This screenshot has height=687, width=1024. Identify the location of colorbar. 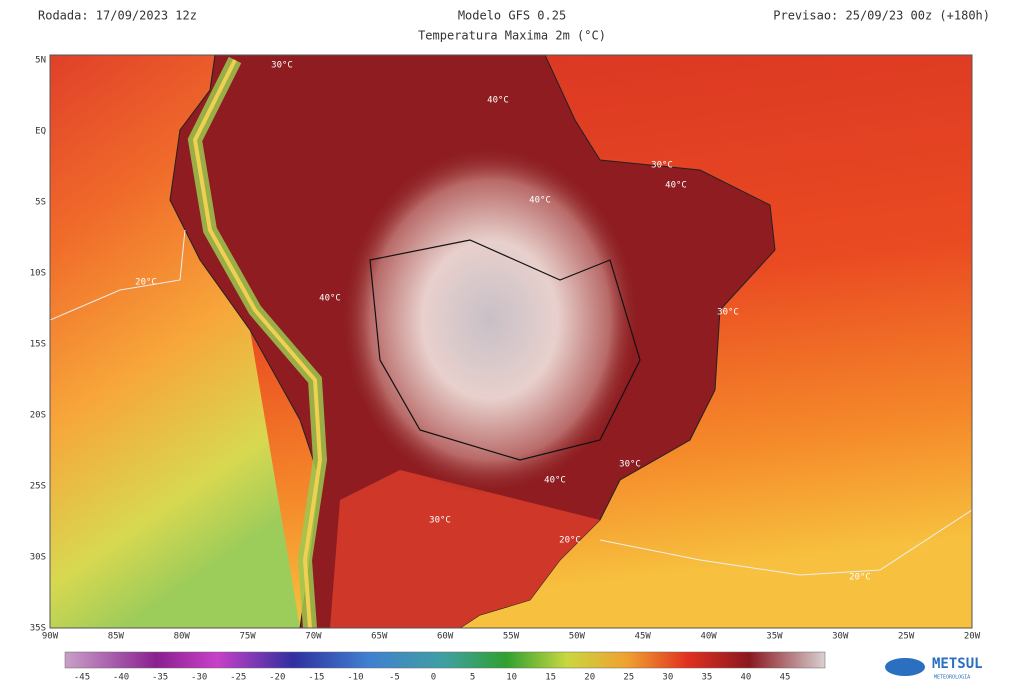
(445, 660).